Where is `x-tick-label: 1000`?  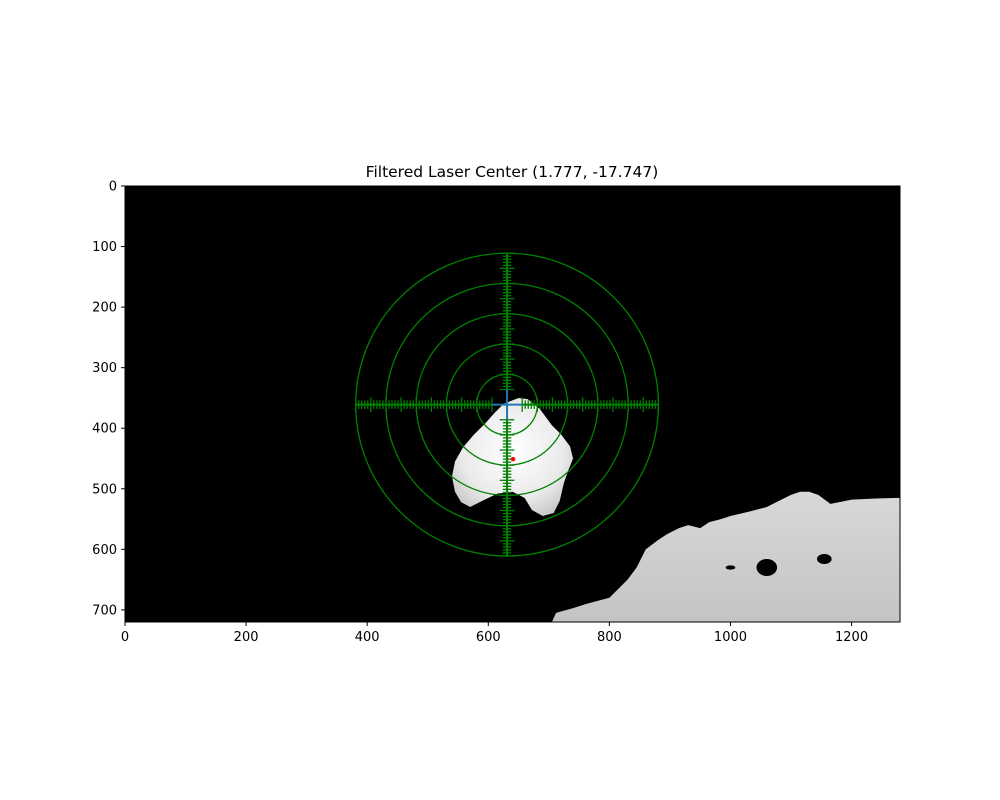
x-tick-label: 1000 is located at coordinates (730, 637).